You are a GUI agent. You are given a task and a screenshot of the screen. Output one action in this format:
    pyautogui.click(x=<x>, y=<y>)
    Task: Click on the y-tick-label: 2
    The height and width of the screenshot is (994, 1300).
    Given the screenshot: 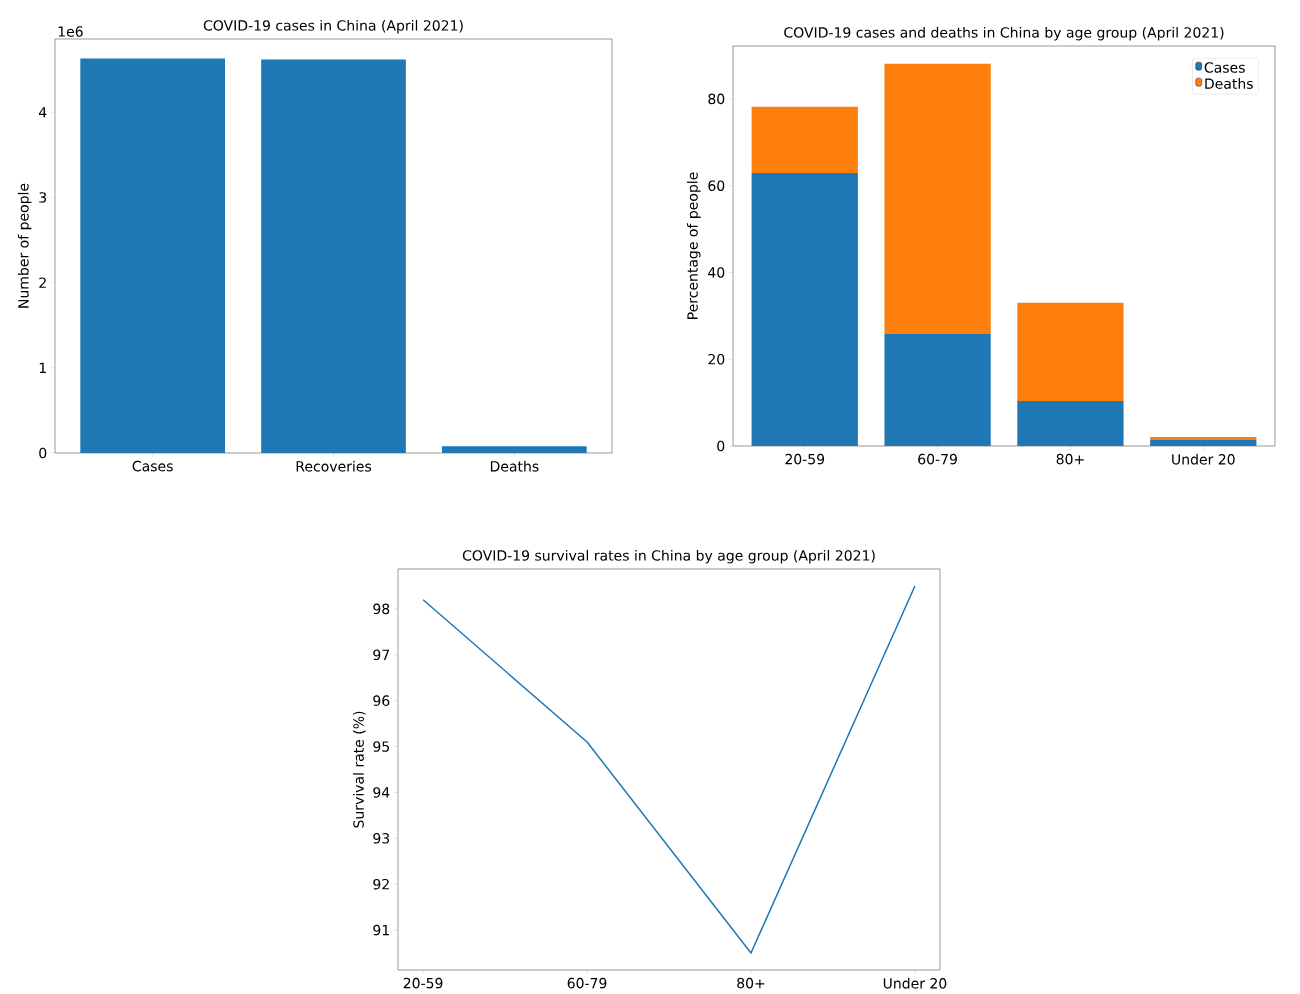 What is the action you would take?
    pyautogui.click(x=42, y=282)
    